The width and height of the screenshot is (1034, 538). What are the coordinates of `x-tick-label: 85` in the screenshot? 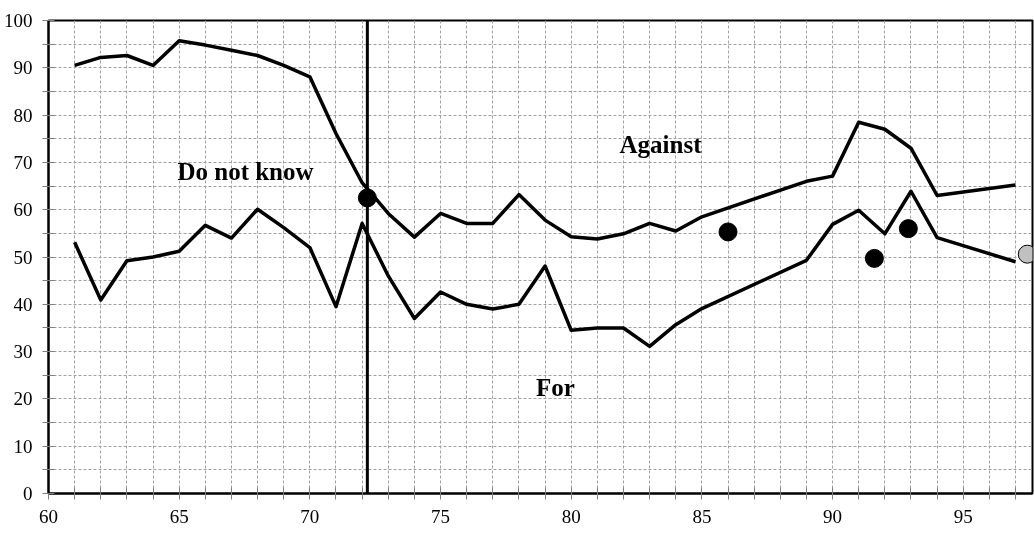 It's located at (702, 516).